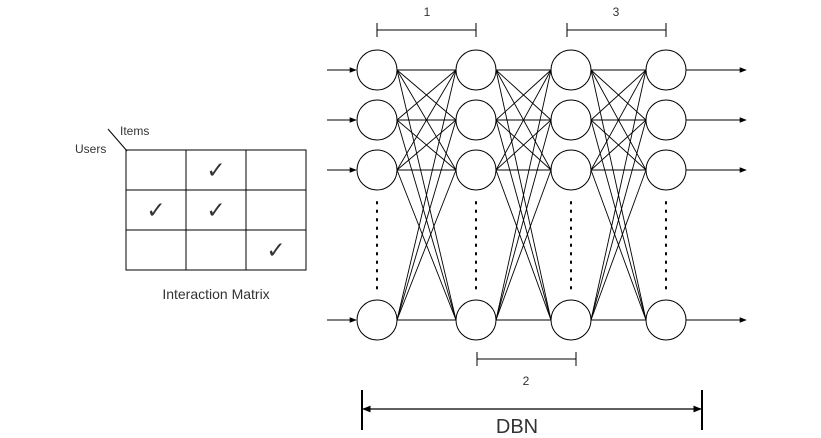 The width and height of the screenshot is (821, 438). I want to click on network-ellipsis-dots, so click(521, 246).